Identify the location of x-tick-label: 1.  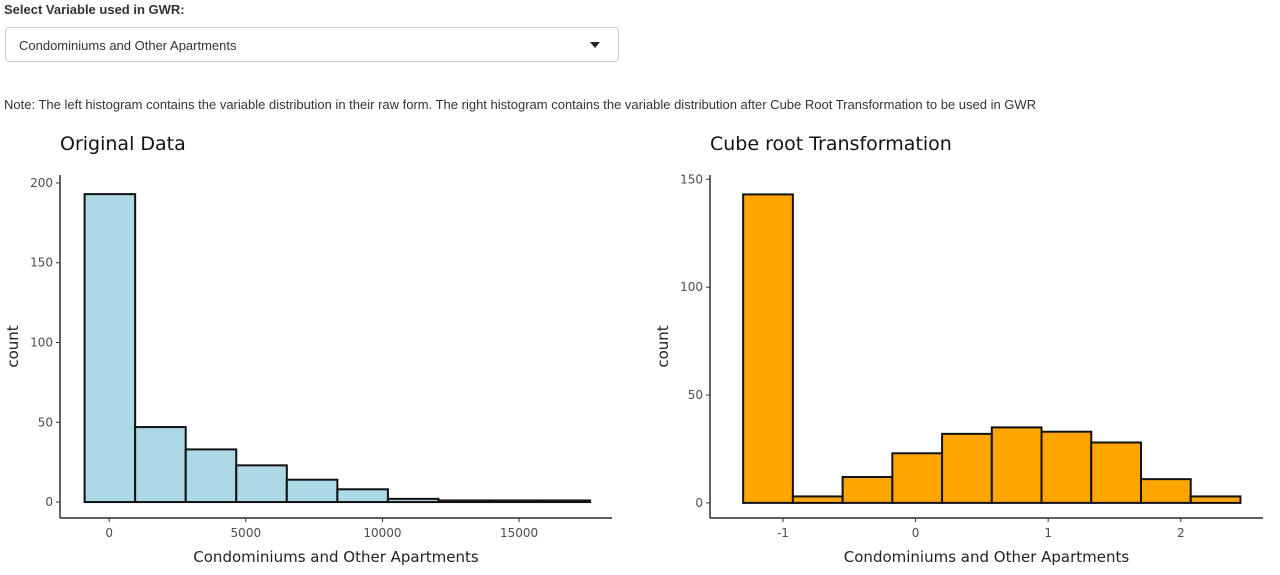
(1048, 533).